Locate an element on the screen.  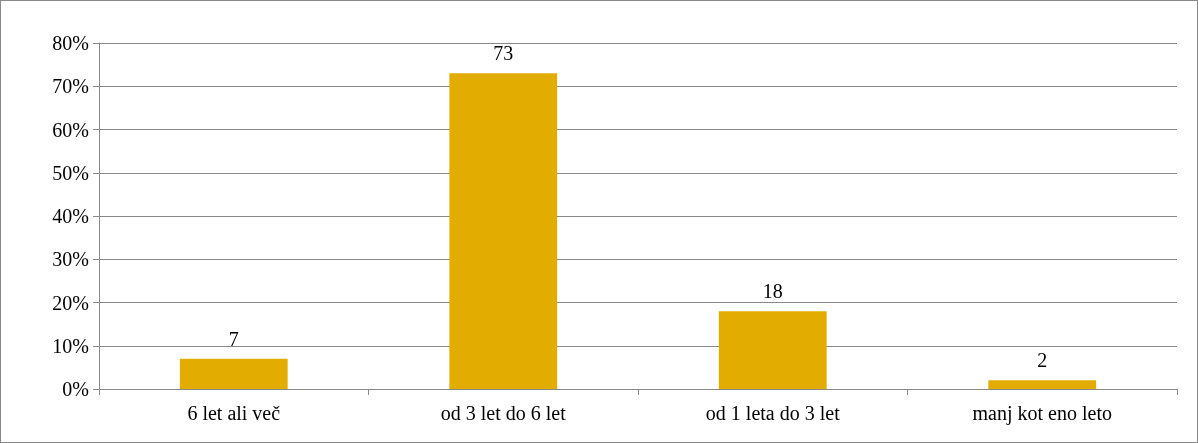
data-label: 18 is located at coordinates (772, 291).